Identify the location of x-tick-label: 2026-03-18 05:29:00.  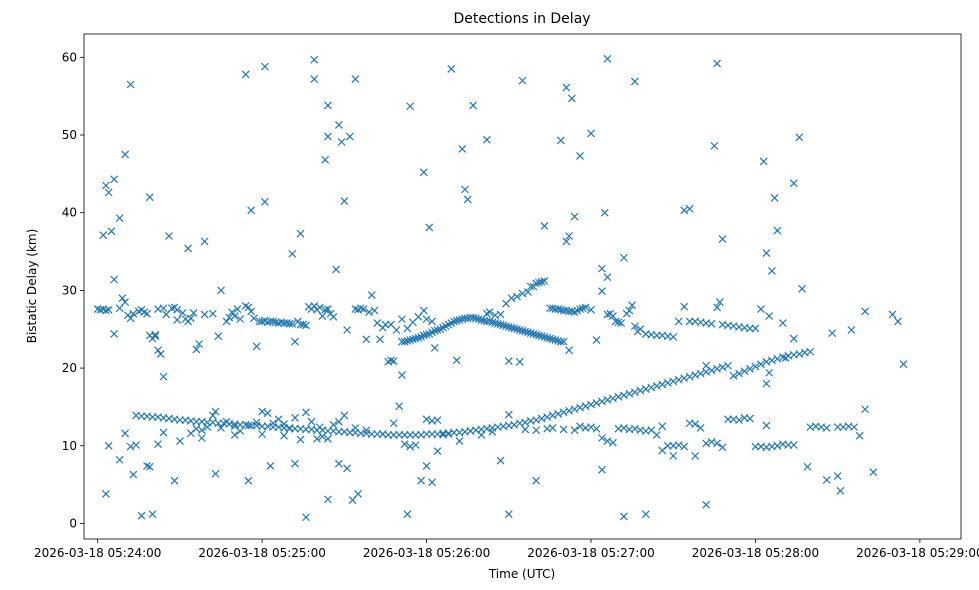
(917, 553).